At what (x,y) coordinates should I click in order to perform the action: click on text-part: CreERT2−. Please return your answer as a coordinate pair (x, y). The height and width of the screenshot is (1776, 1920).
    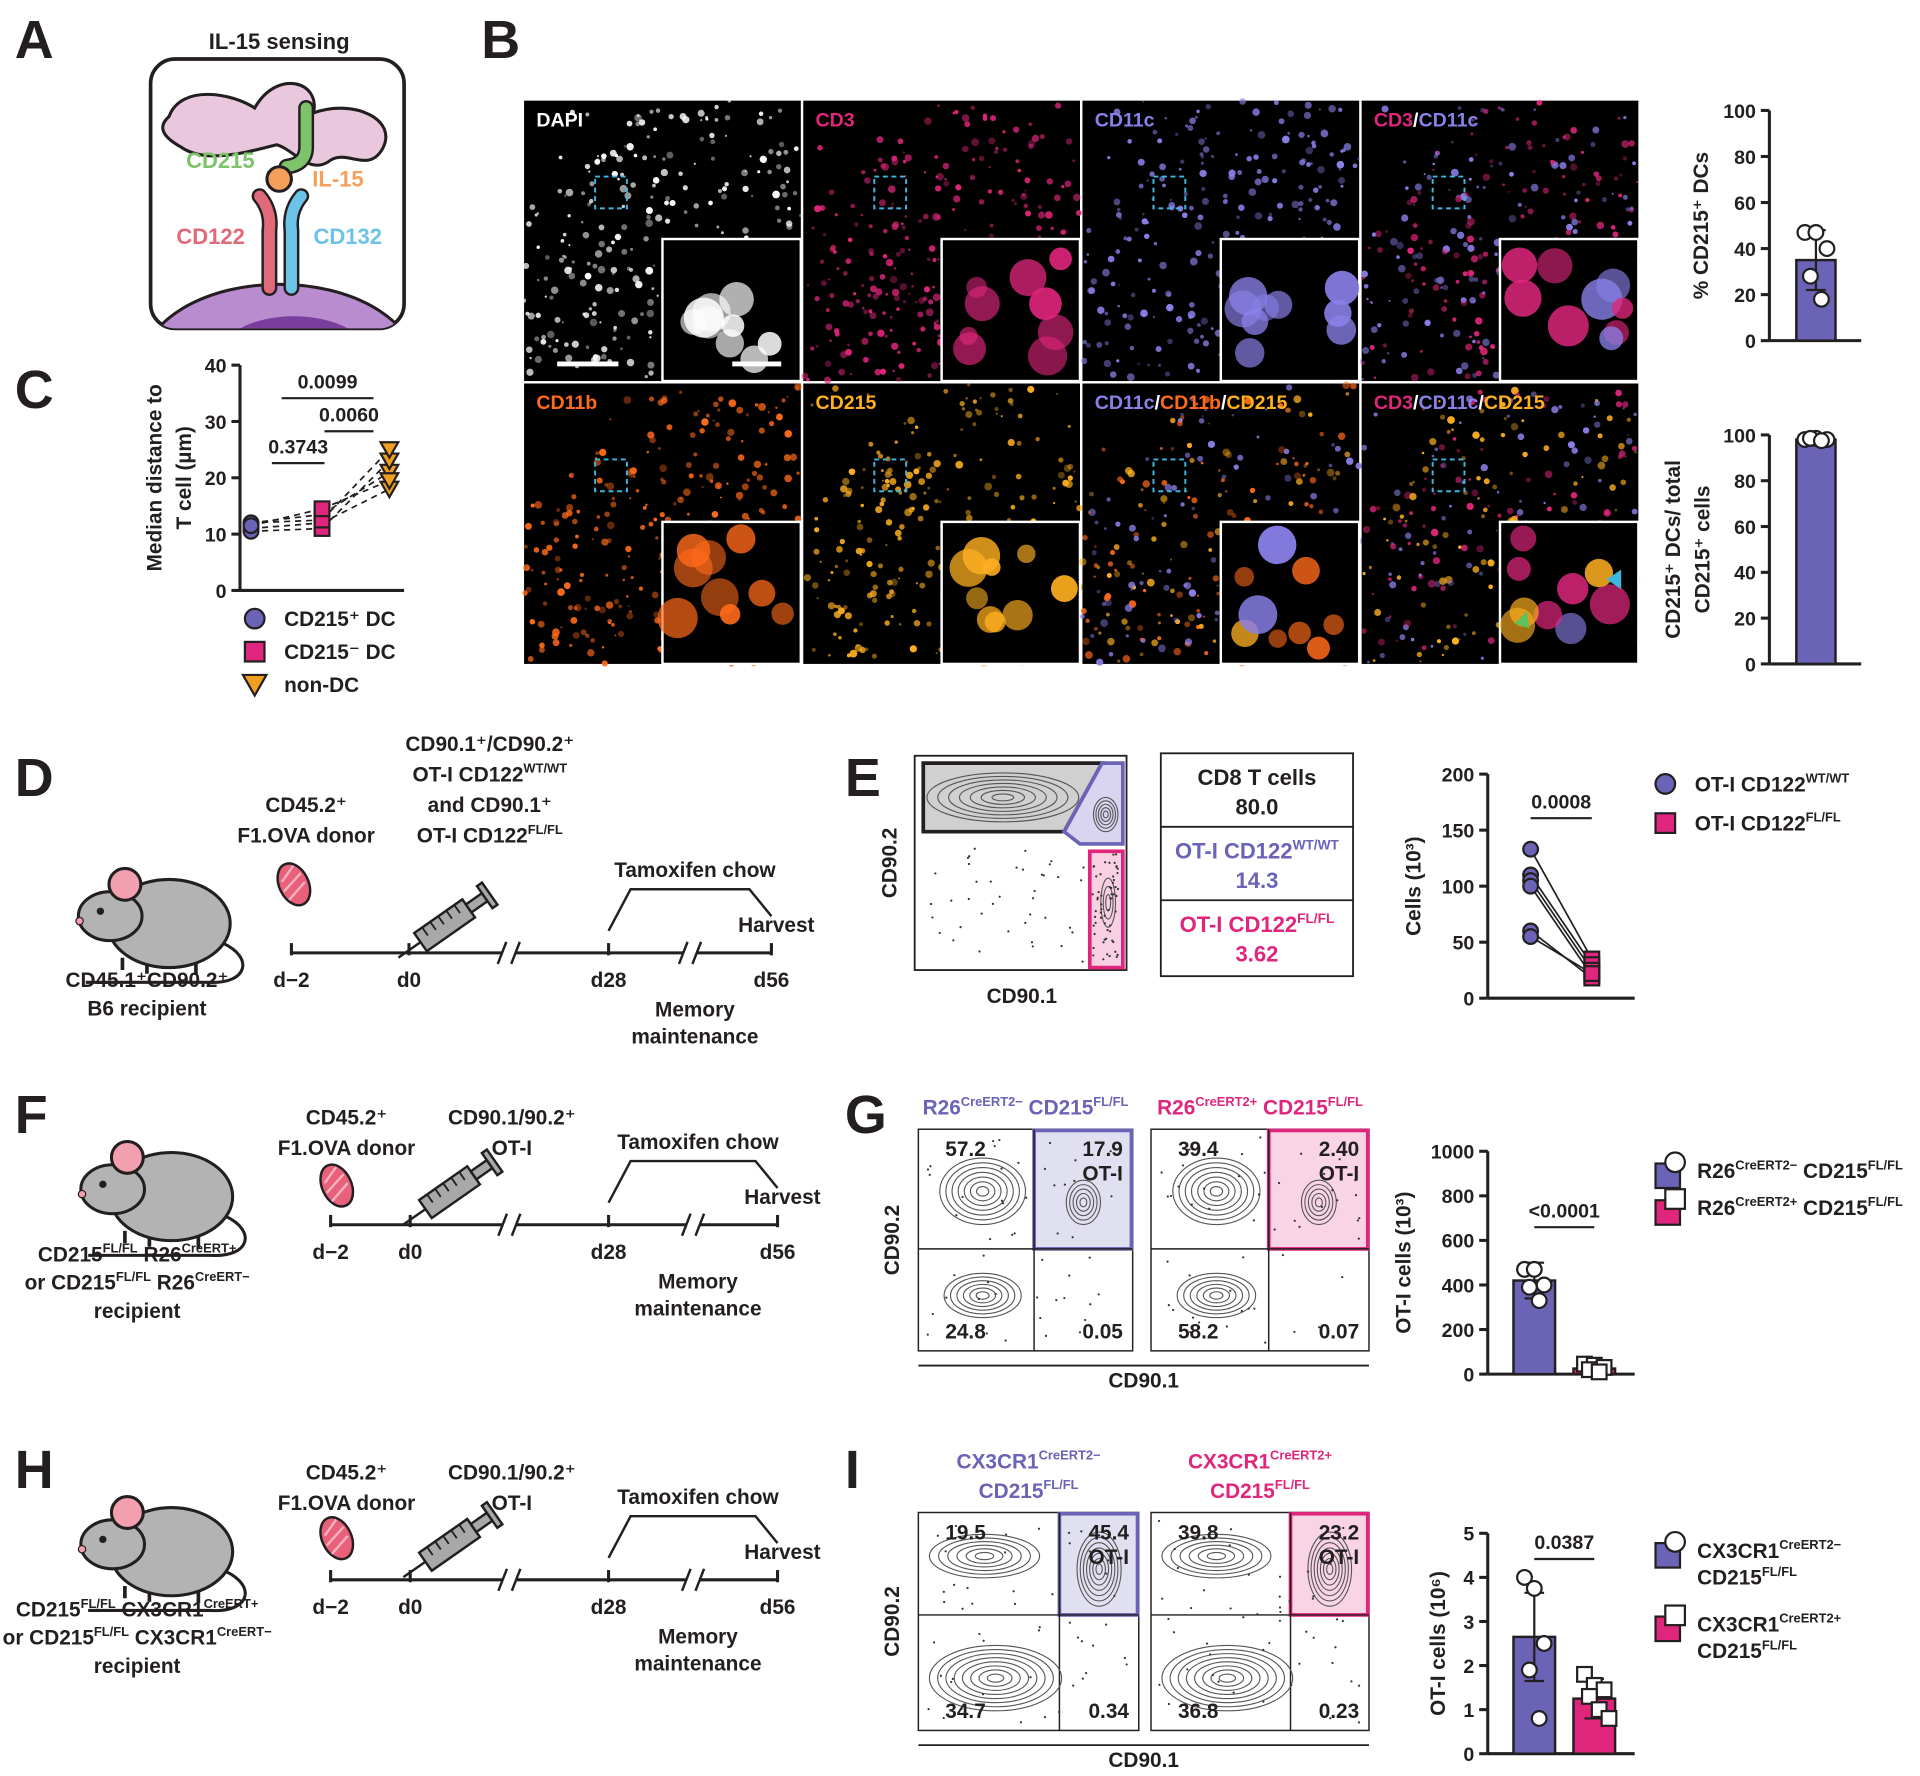
    Looking at the image, I should click on (1070, 1455).